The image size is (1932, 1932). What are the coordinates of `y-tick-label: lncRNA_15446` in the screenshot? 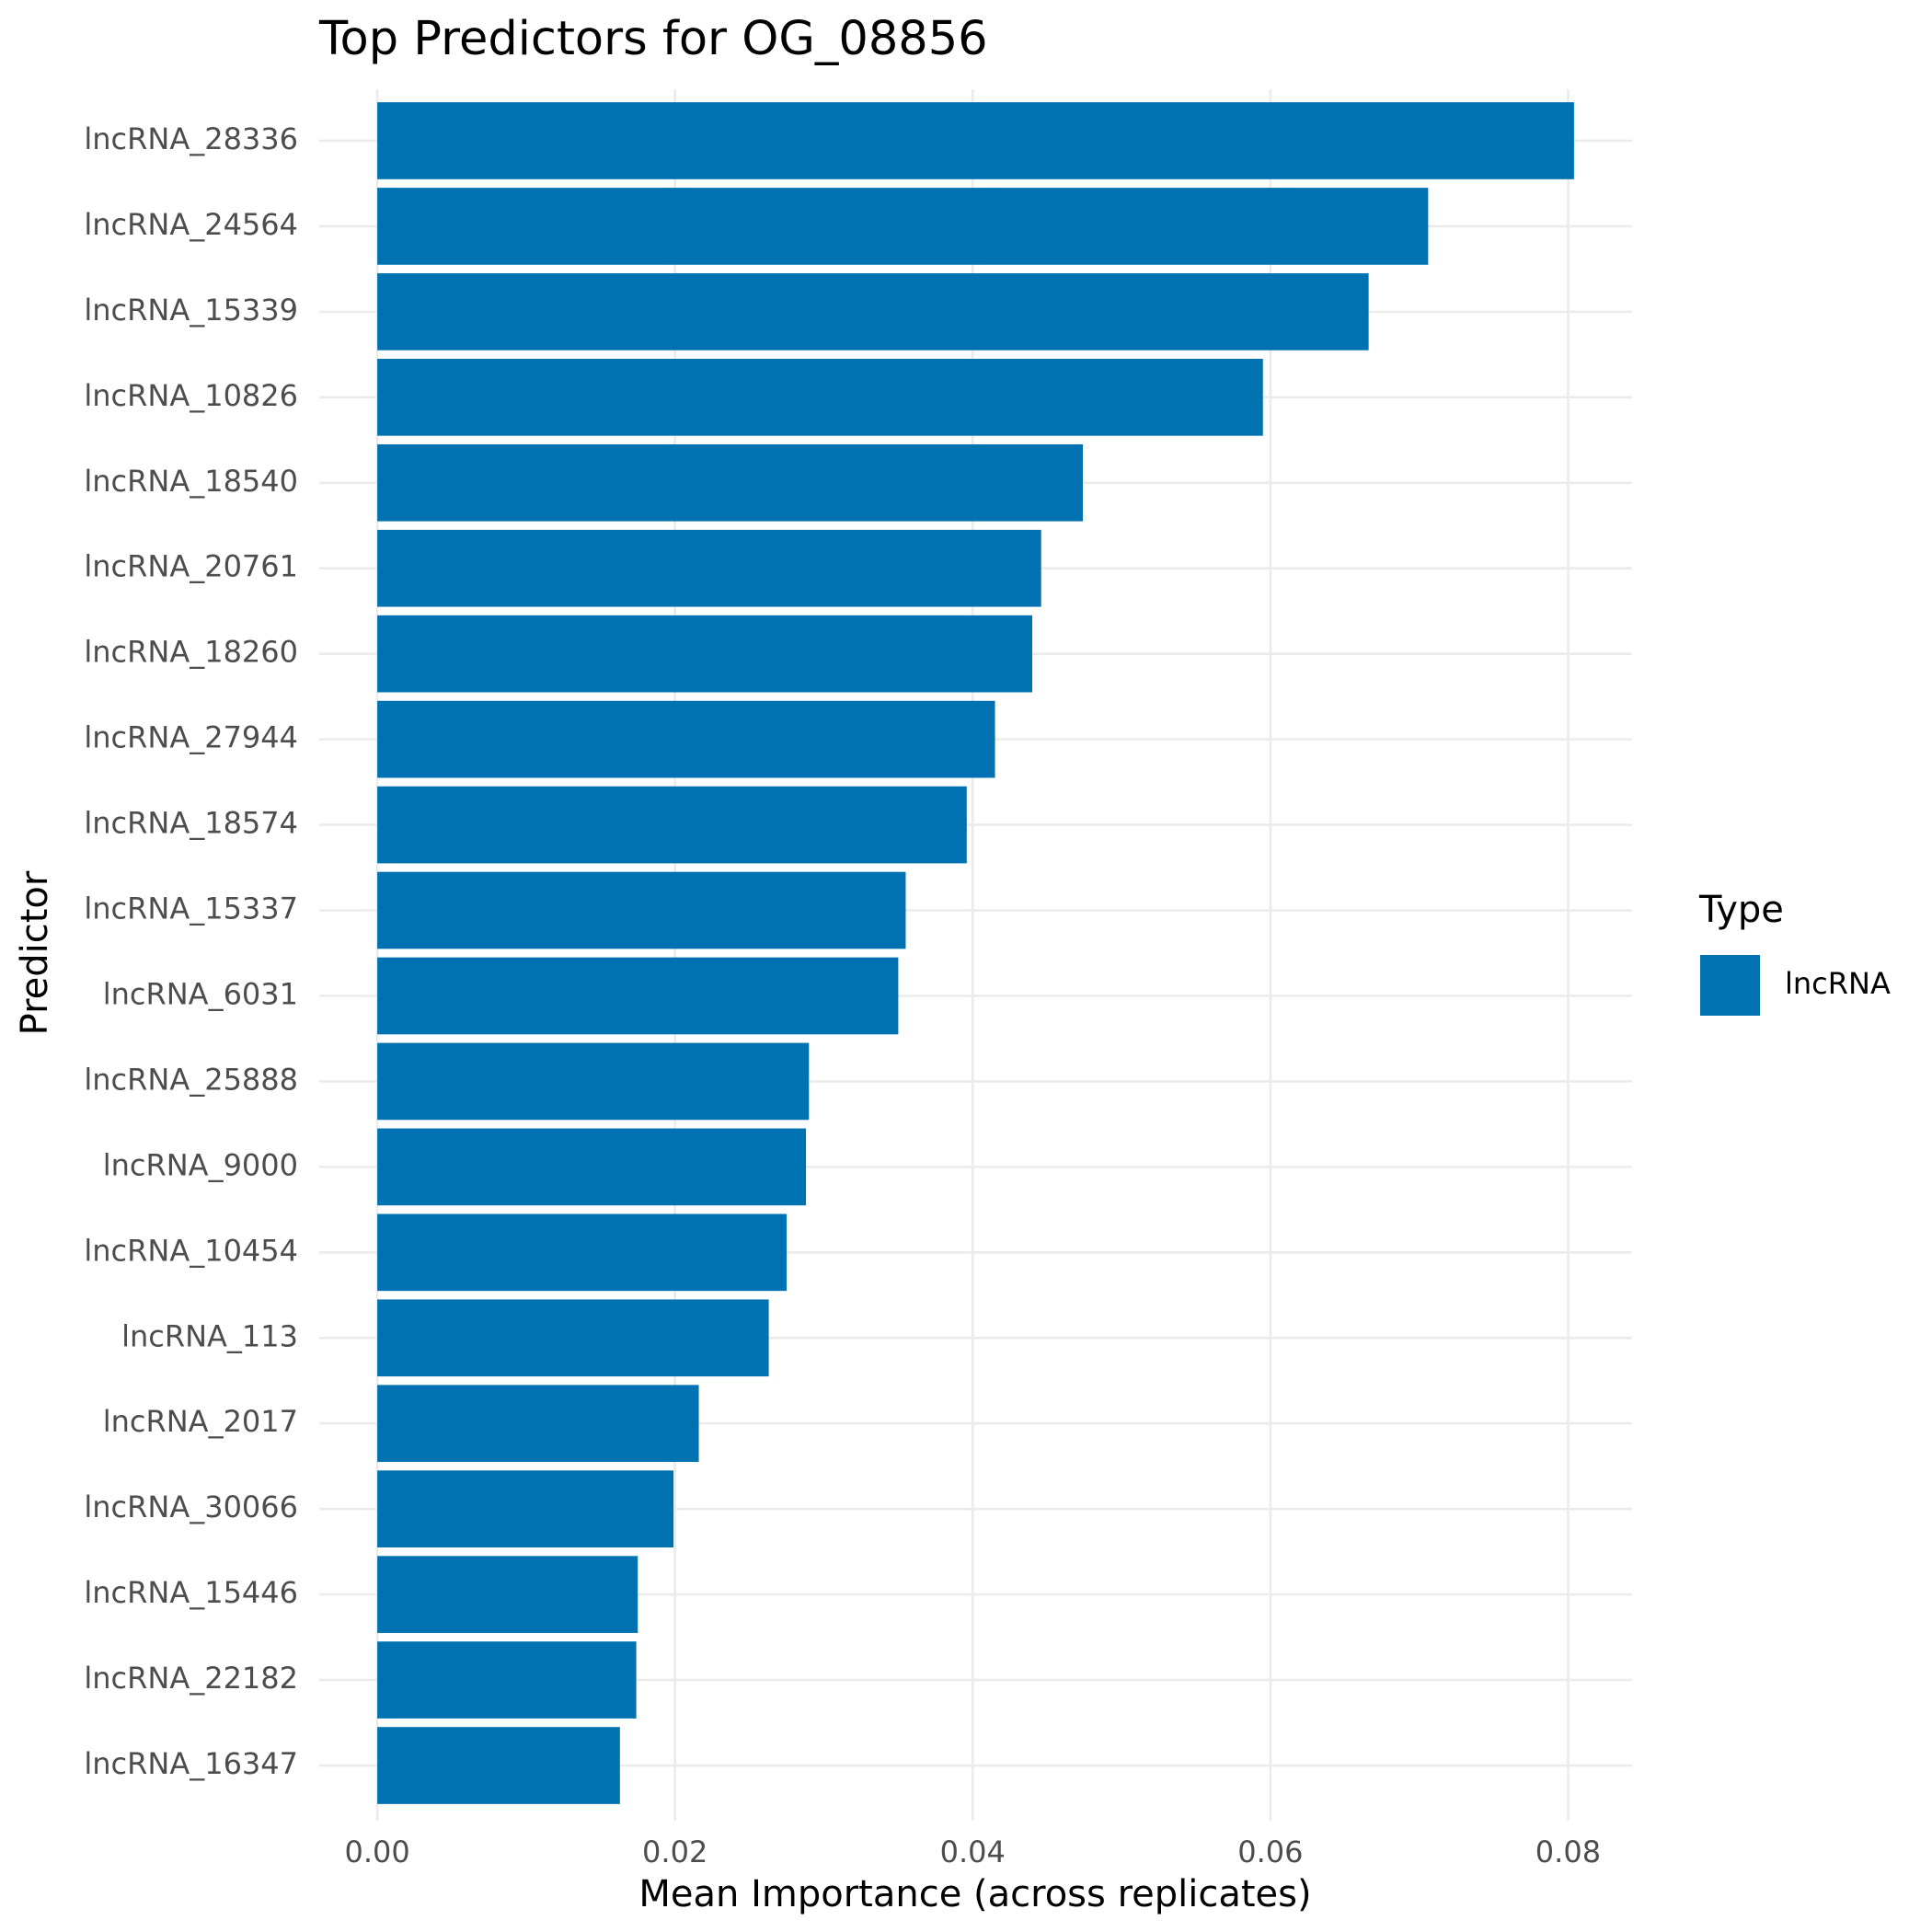 It's located at (191, 1592).